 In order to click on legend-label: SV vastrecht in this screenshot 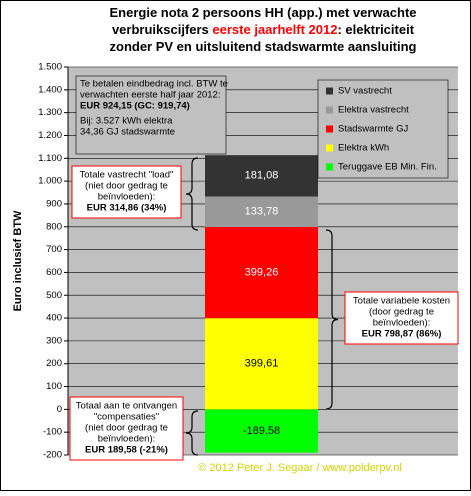, I will do `click(365, 91)`.